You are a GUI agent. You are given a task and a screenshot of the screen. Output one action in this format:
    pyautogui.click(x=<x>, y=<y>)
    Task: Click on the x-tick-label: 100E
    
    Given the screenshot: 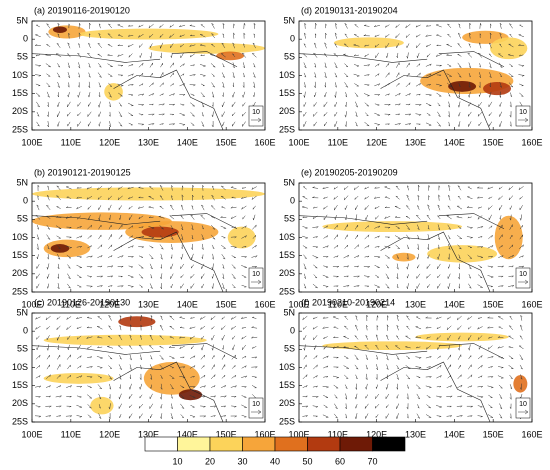 What is the action you would take?
    pyautogui.click(x=31, y=142)
    